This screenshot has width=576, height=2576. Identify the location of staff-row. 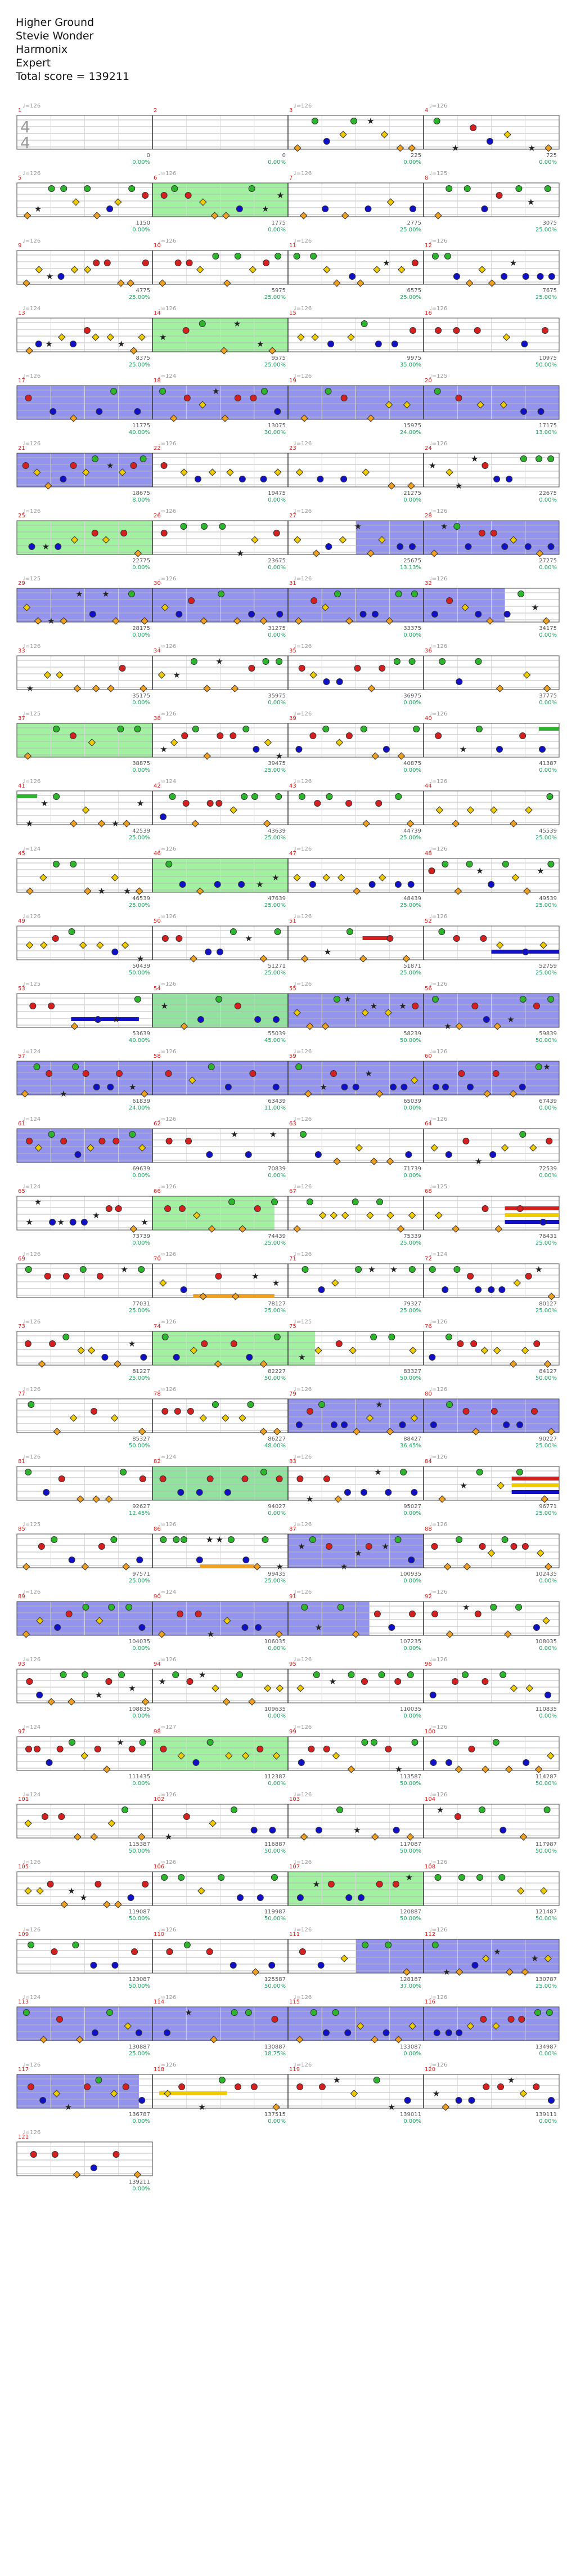
(288, 1956).